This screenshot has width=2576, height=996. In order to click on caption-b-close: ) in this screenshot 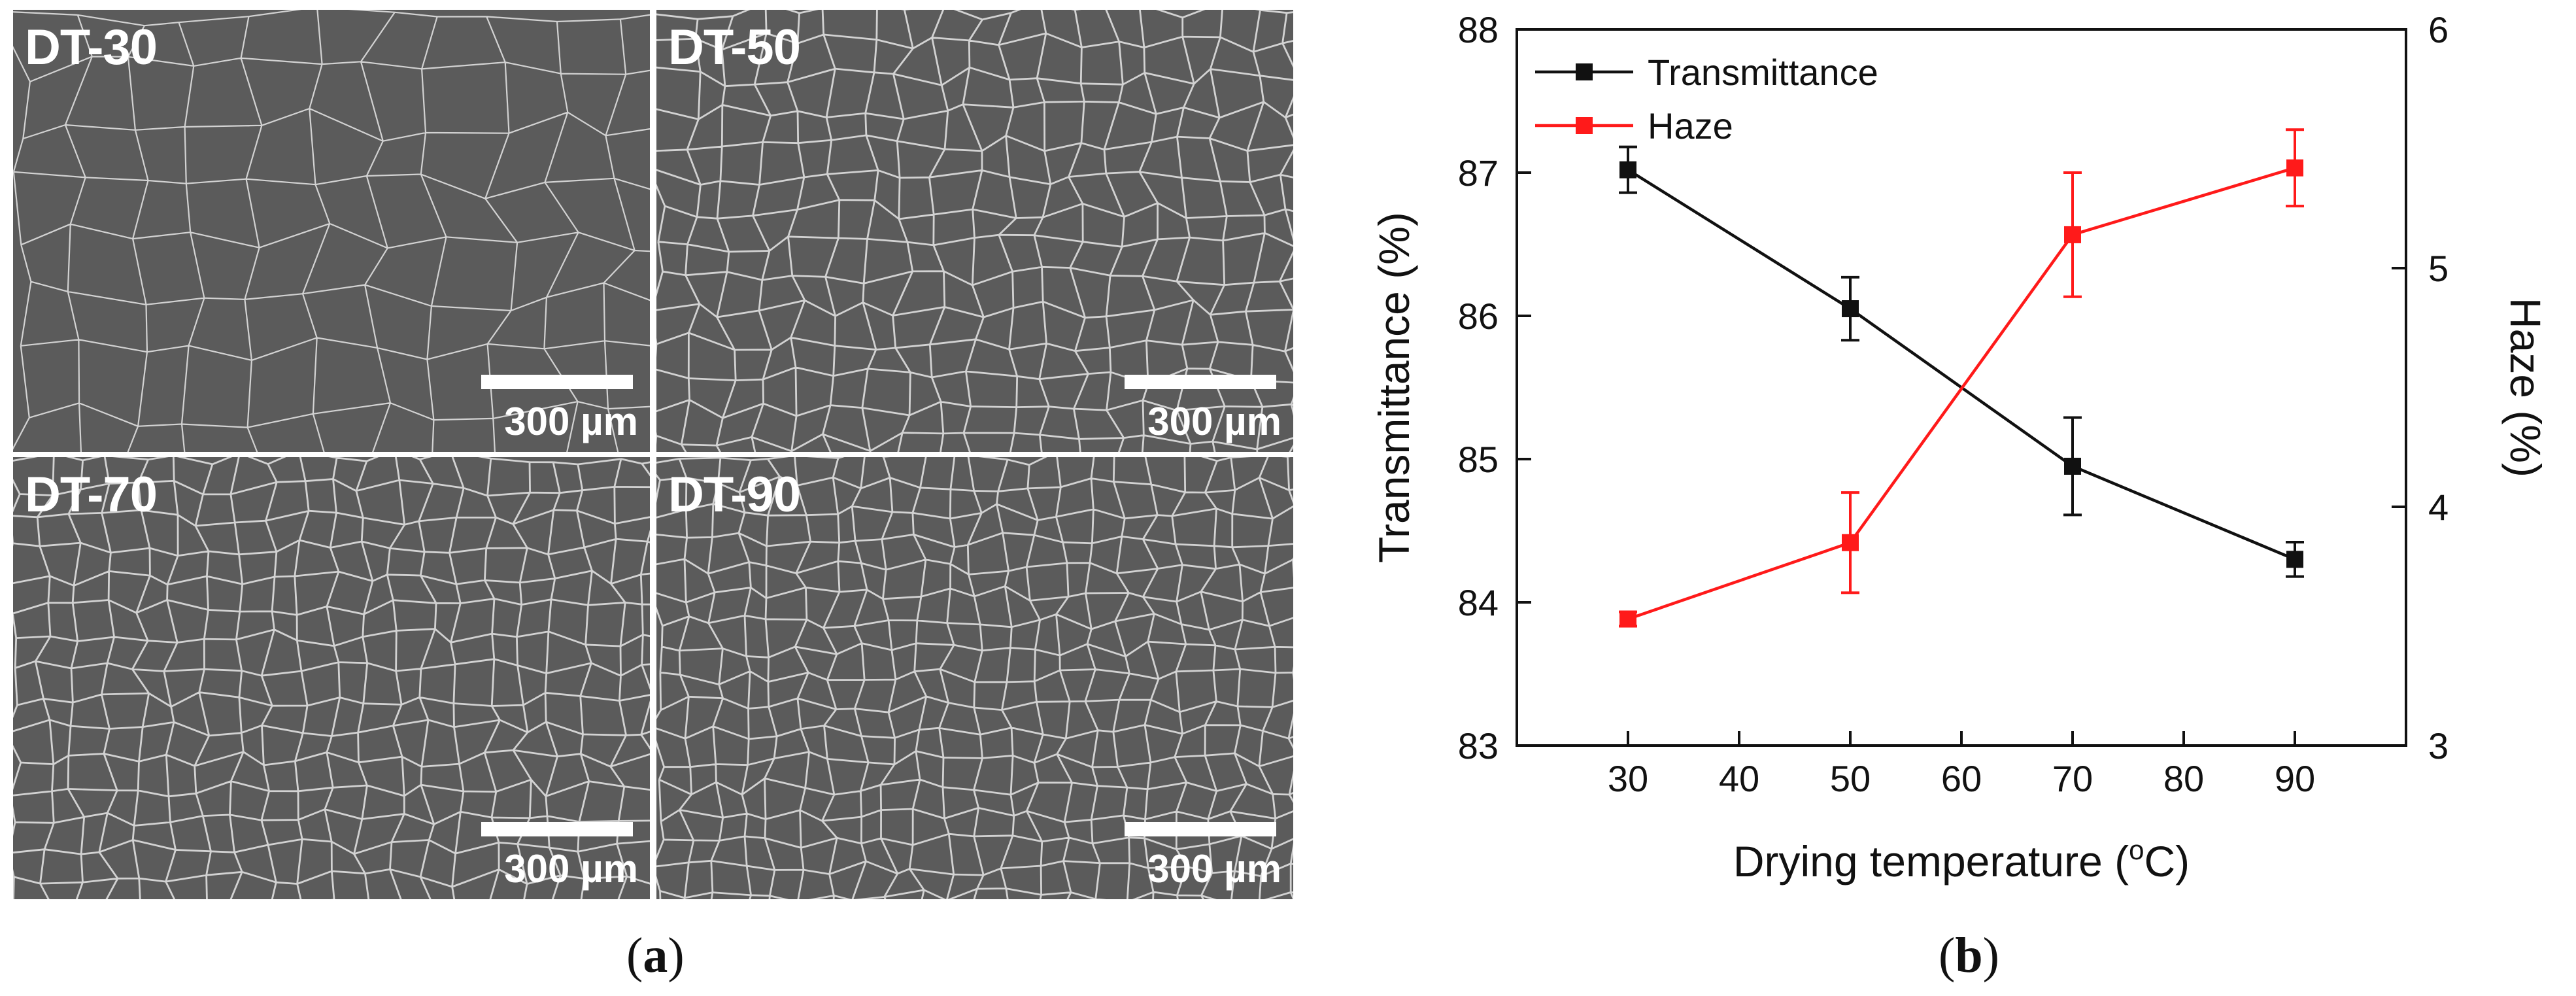, I will do `click(1990, 955)`.